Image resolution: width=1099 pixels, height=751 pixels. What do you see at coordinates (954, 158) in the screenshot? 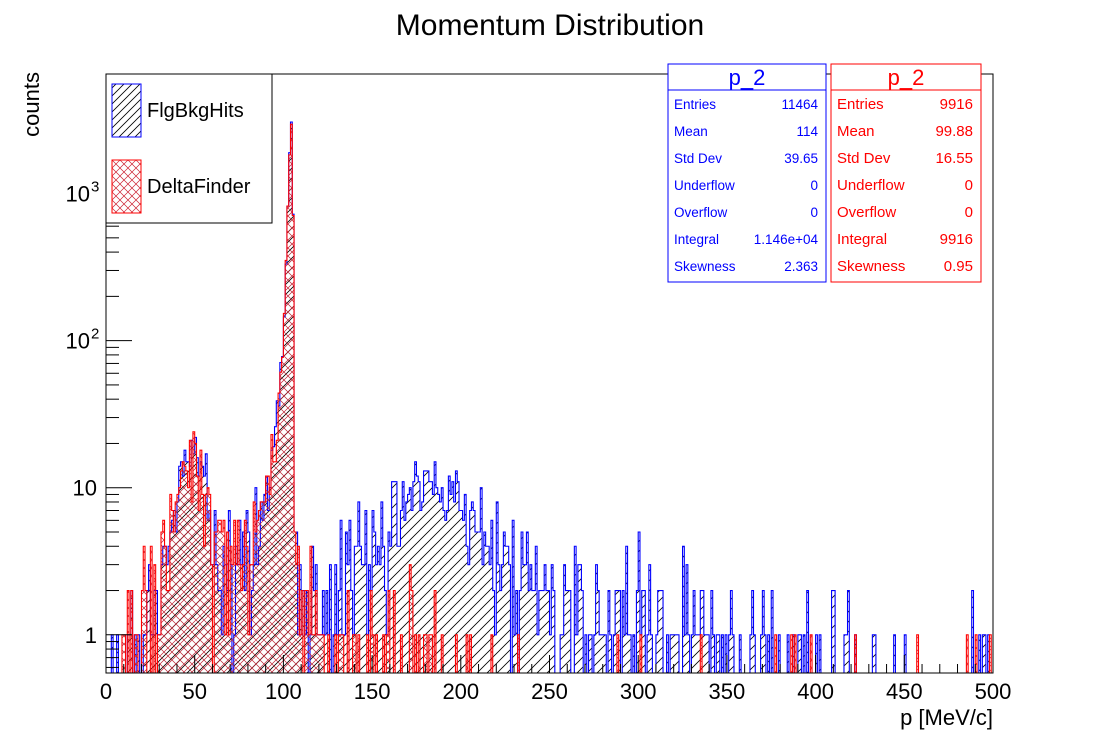
I see `stats-row-value: 16.55` at bounding box center [954, 158].